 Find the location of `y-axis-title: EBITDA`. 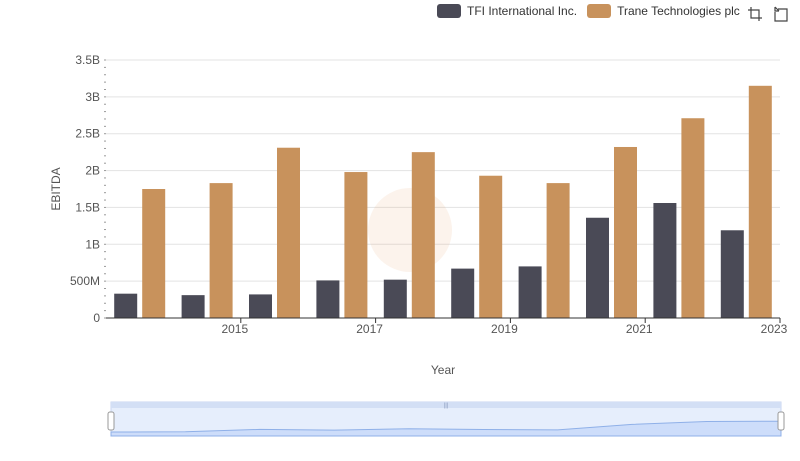

y-axis-title: EBITDA is located at coordinates (56, 188).